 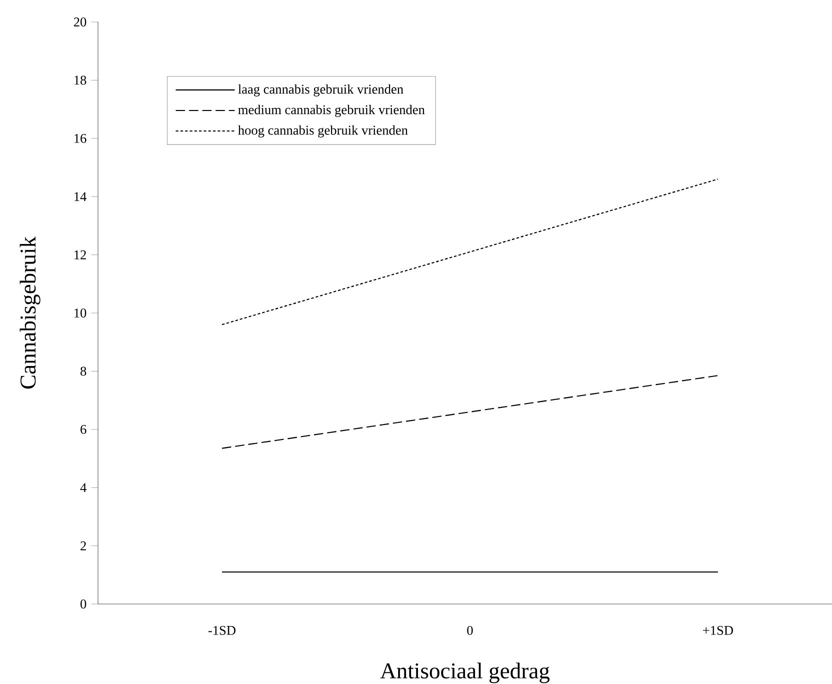 I want to click on y-tick-label: 10, so click(x=80, y=313).